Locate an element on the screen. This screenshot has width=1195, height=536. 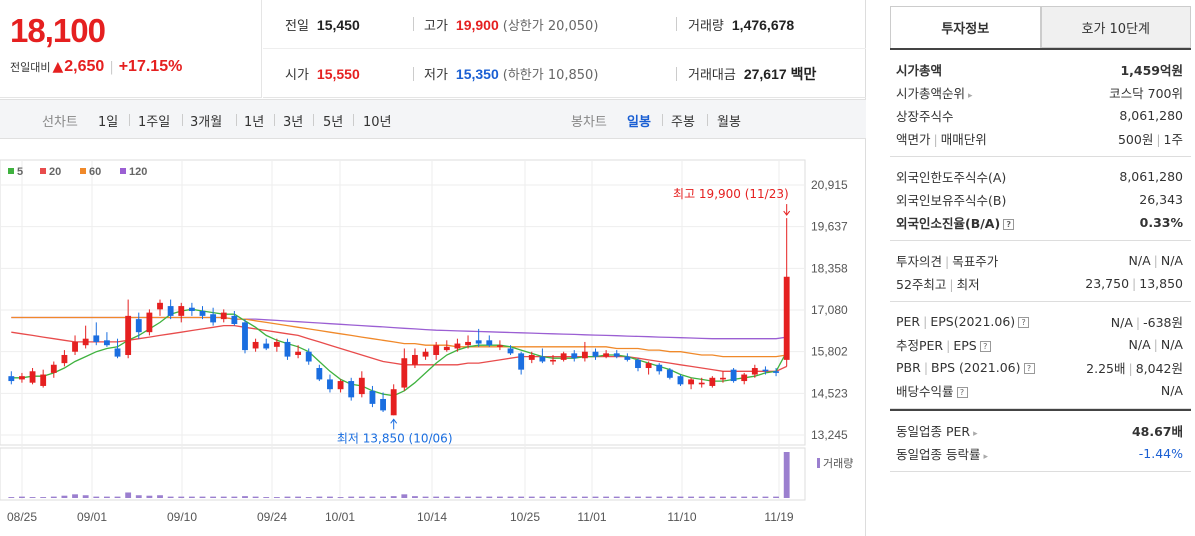
info-value: N/A | N/A is located at coordinates (1156, 344).